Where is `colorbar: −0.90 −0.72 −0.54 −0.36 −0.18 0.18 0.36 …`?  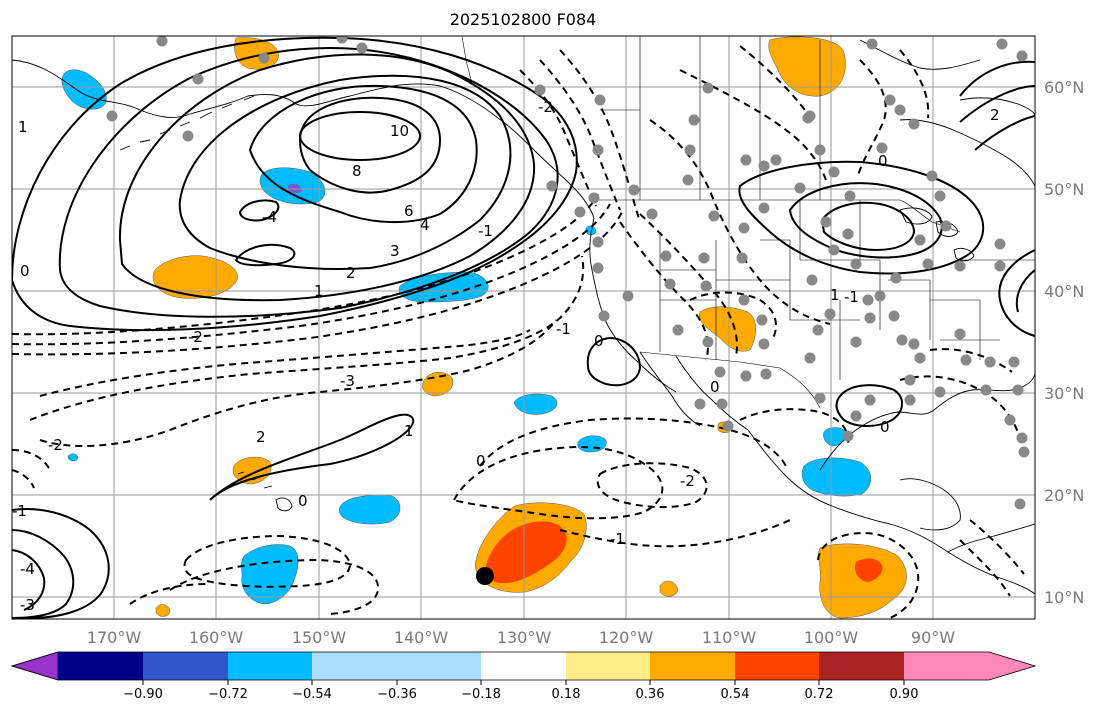 colorbar: −0.90 −0.72 −0.54 −0.36 −0.18 0.18 0.36 … is located at coordinates (523, 676).